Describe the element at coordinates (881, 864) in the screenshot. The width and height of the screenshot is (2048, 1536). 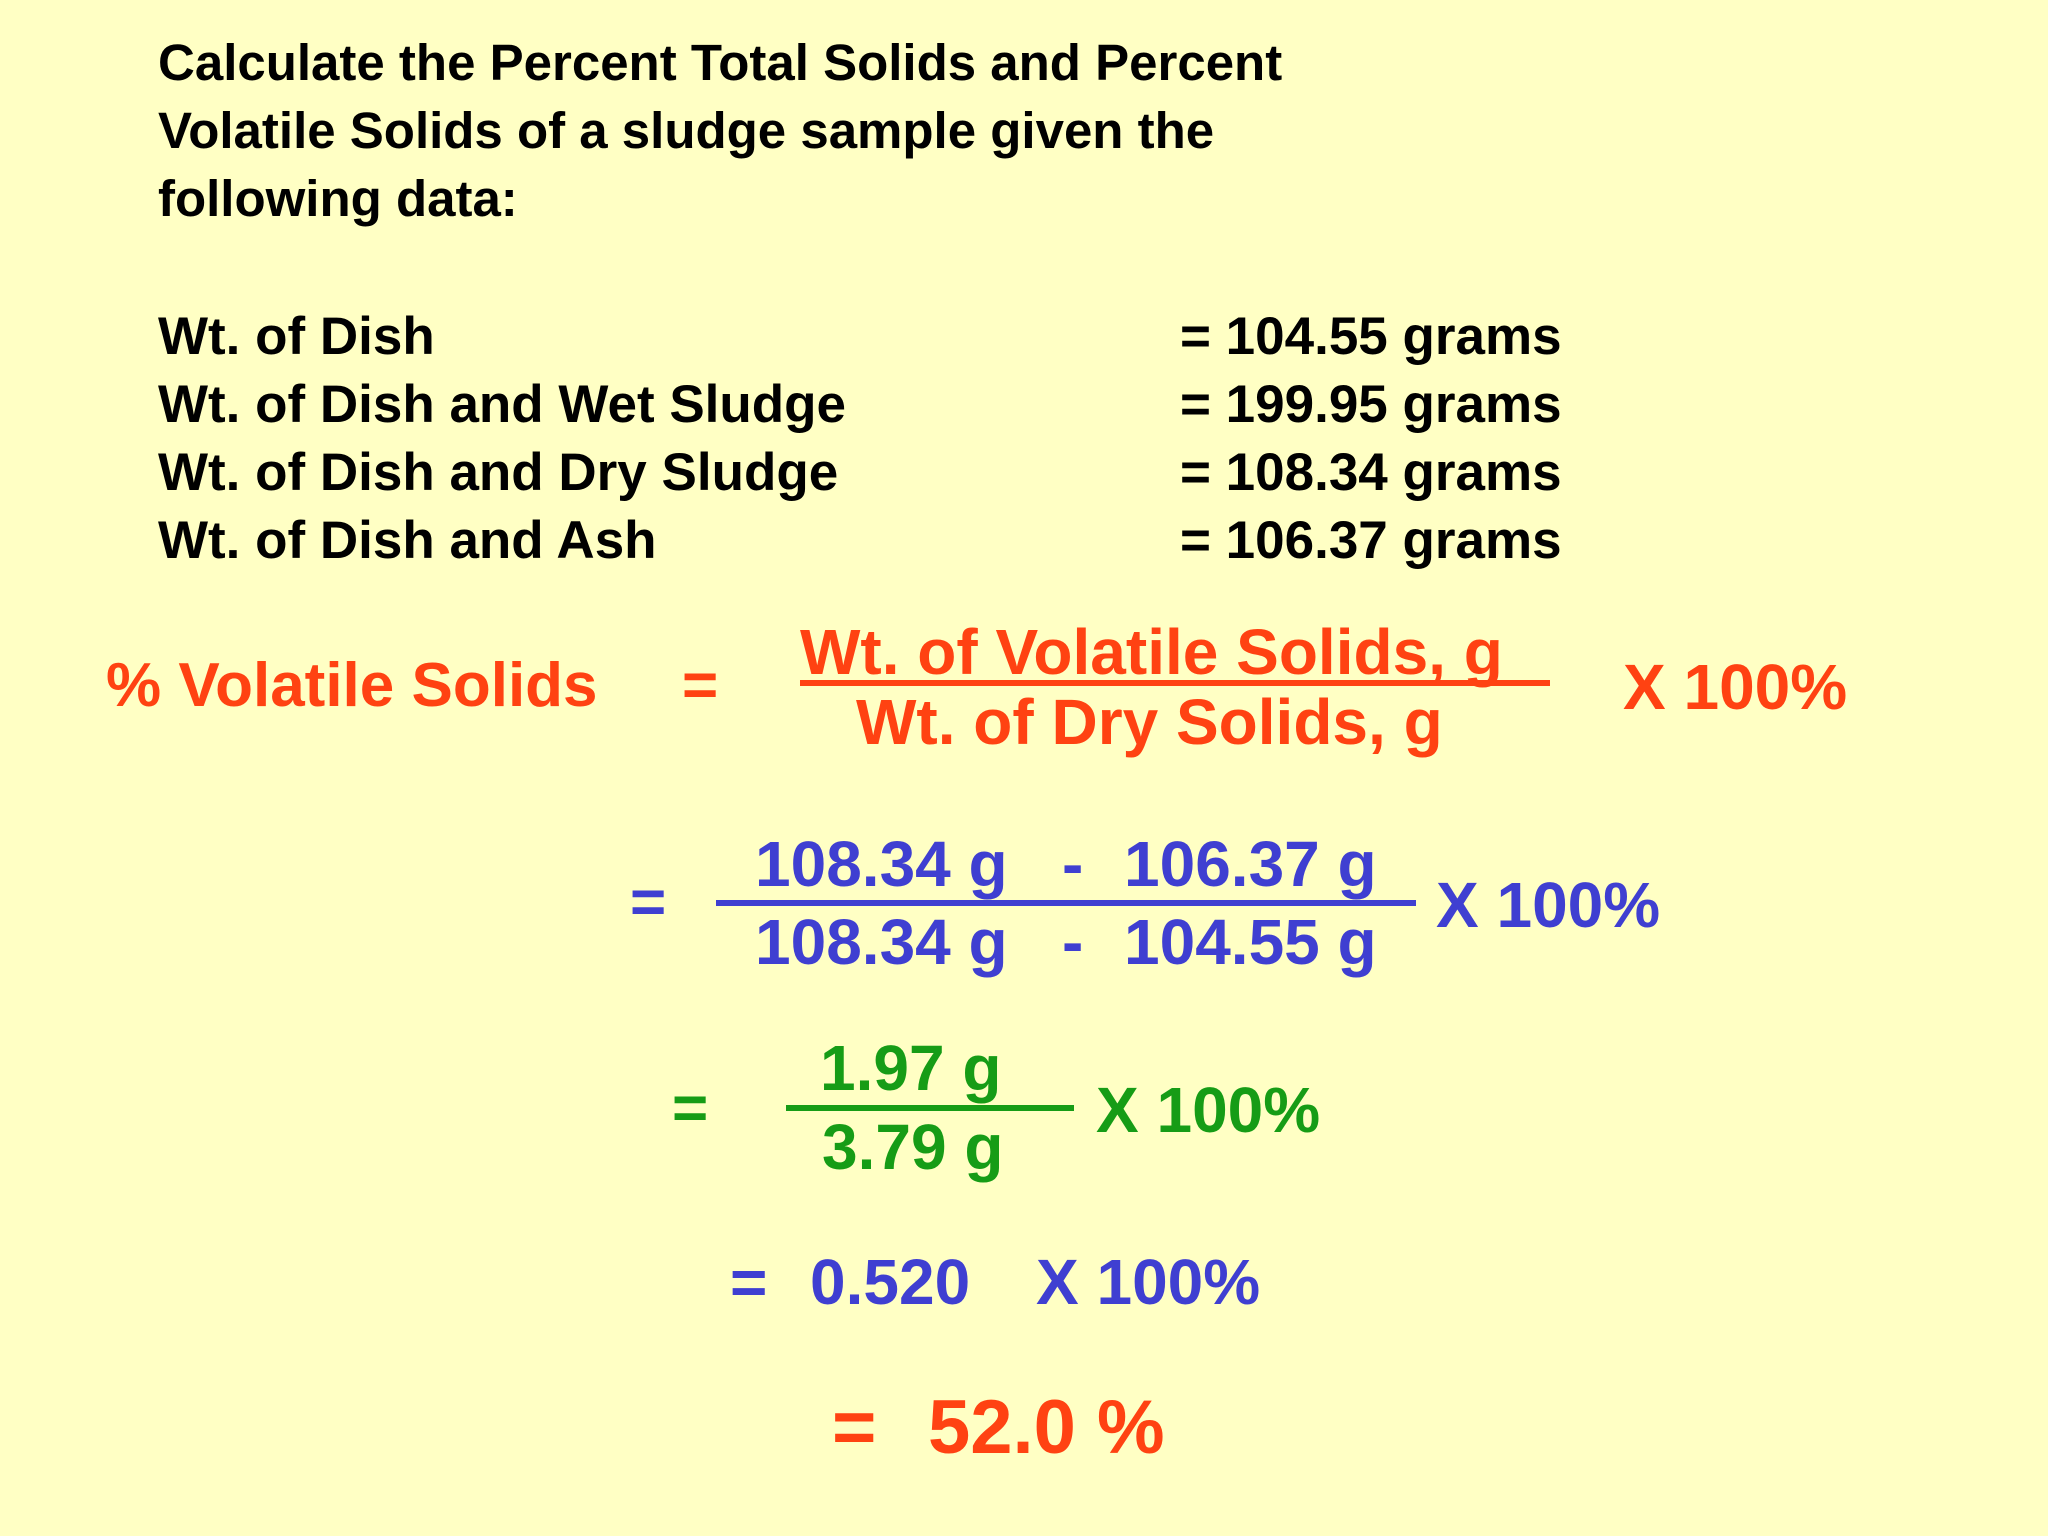
I see `step1-num-a: 108.34 g` at that location.